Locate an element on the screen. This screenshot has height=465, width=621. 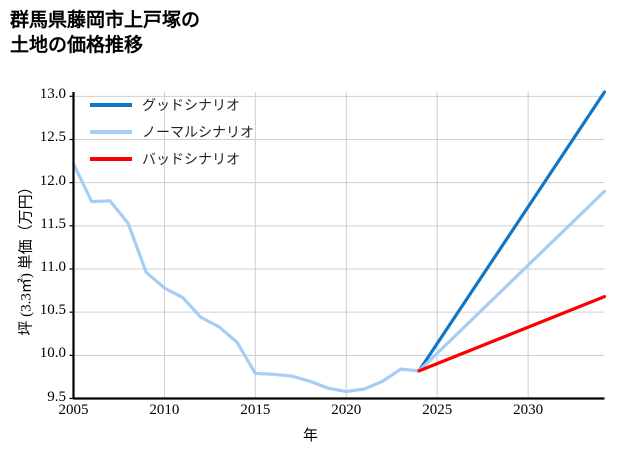
y-tick-label: 10.5 is located at coordinates (52, 310).